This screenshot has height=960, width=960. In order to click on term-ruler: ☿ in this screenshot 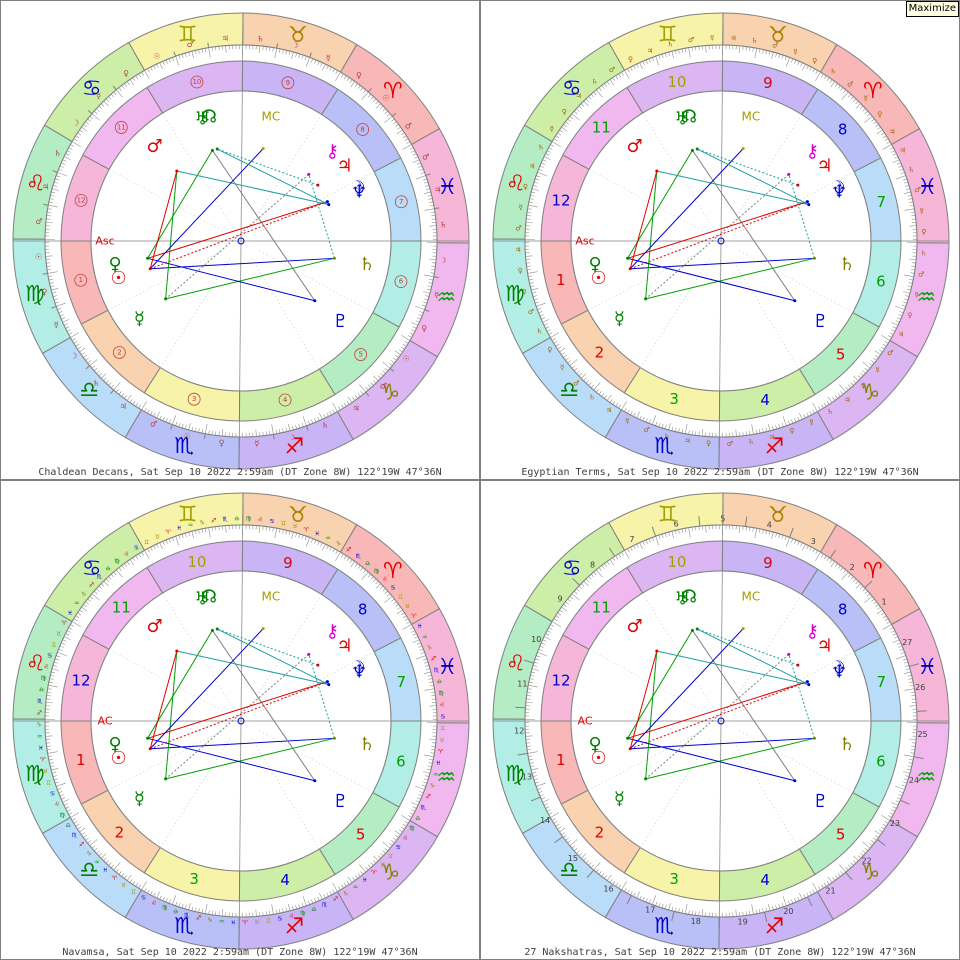, I will do `click(811, 423)`.